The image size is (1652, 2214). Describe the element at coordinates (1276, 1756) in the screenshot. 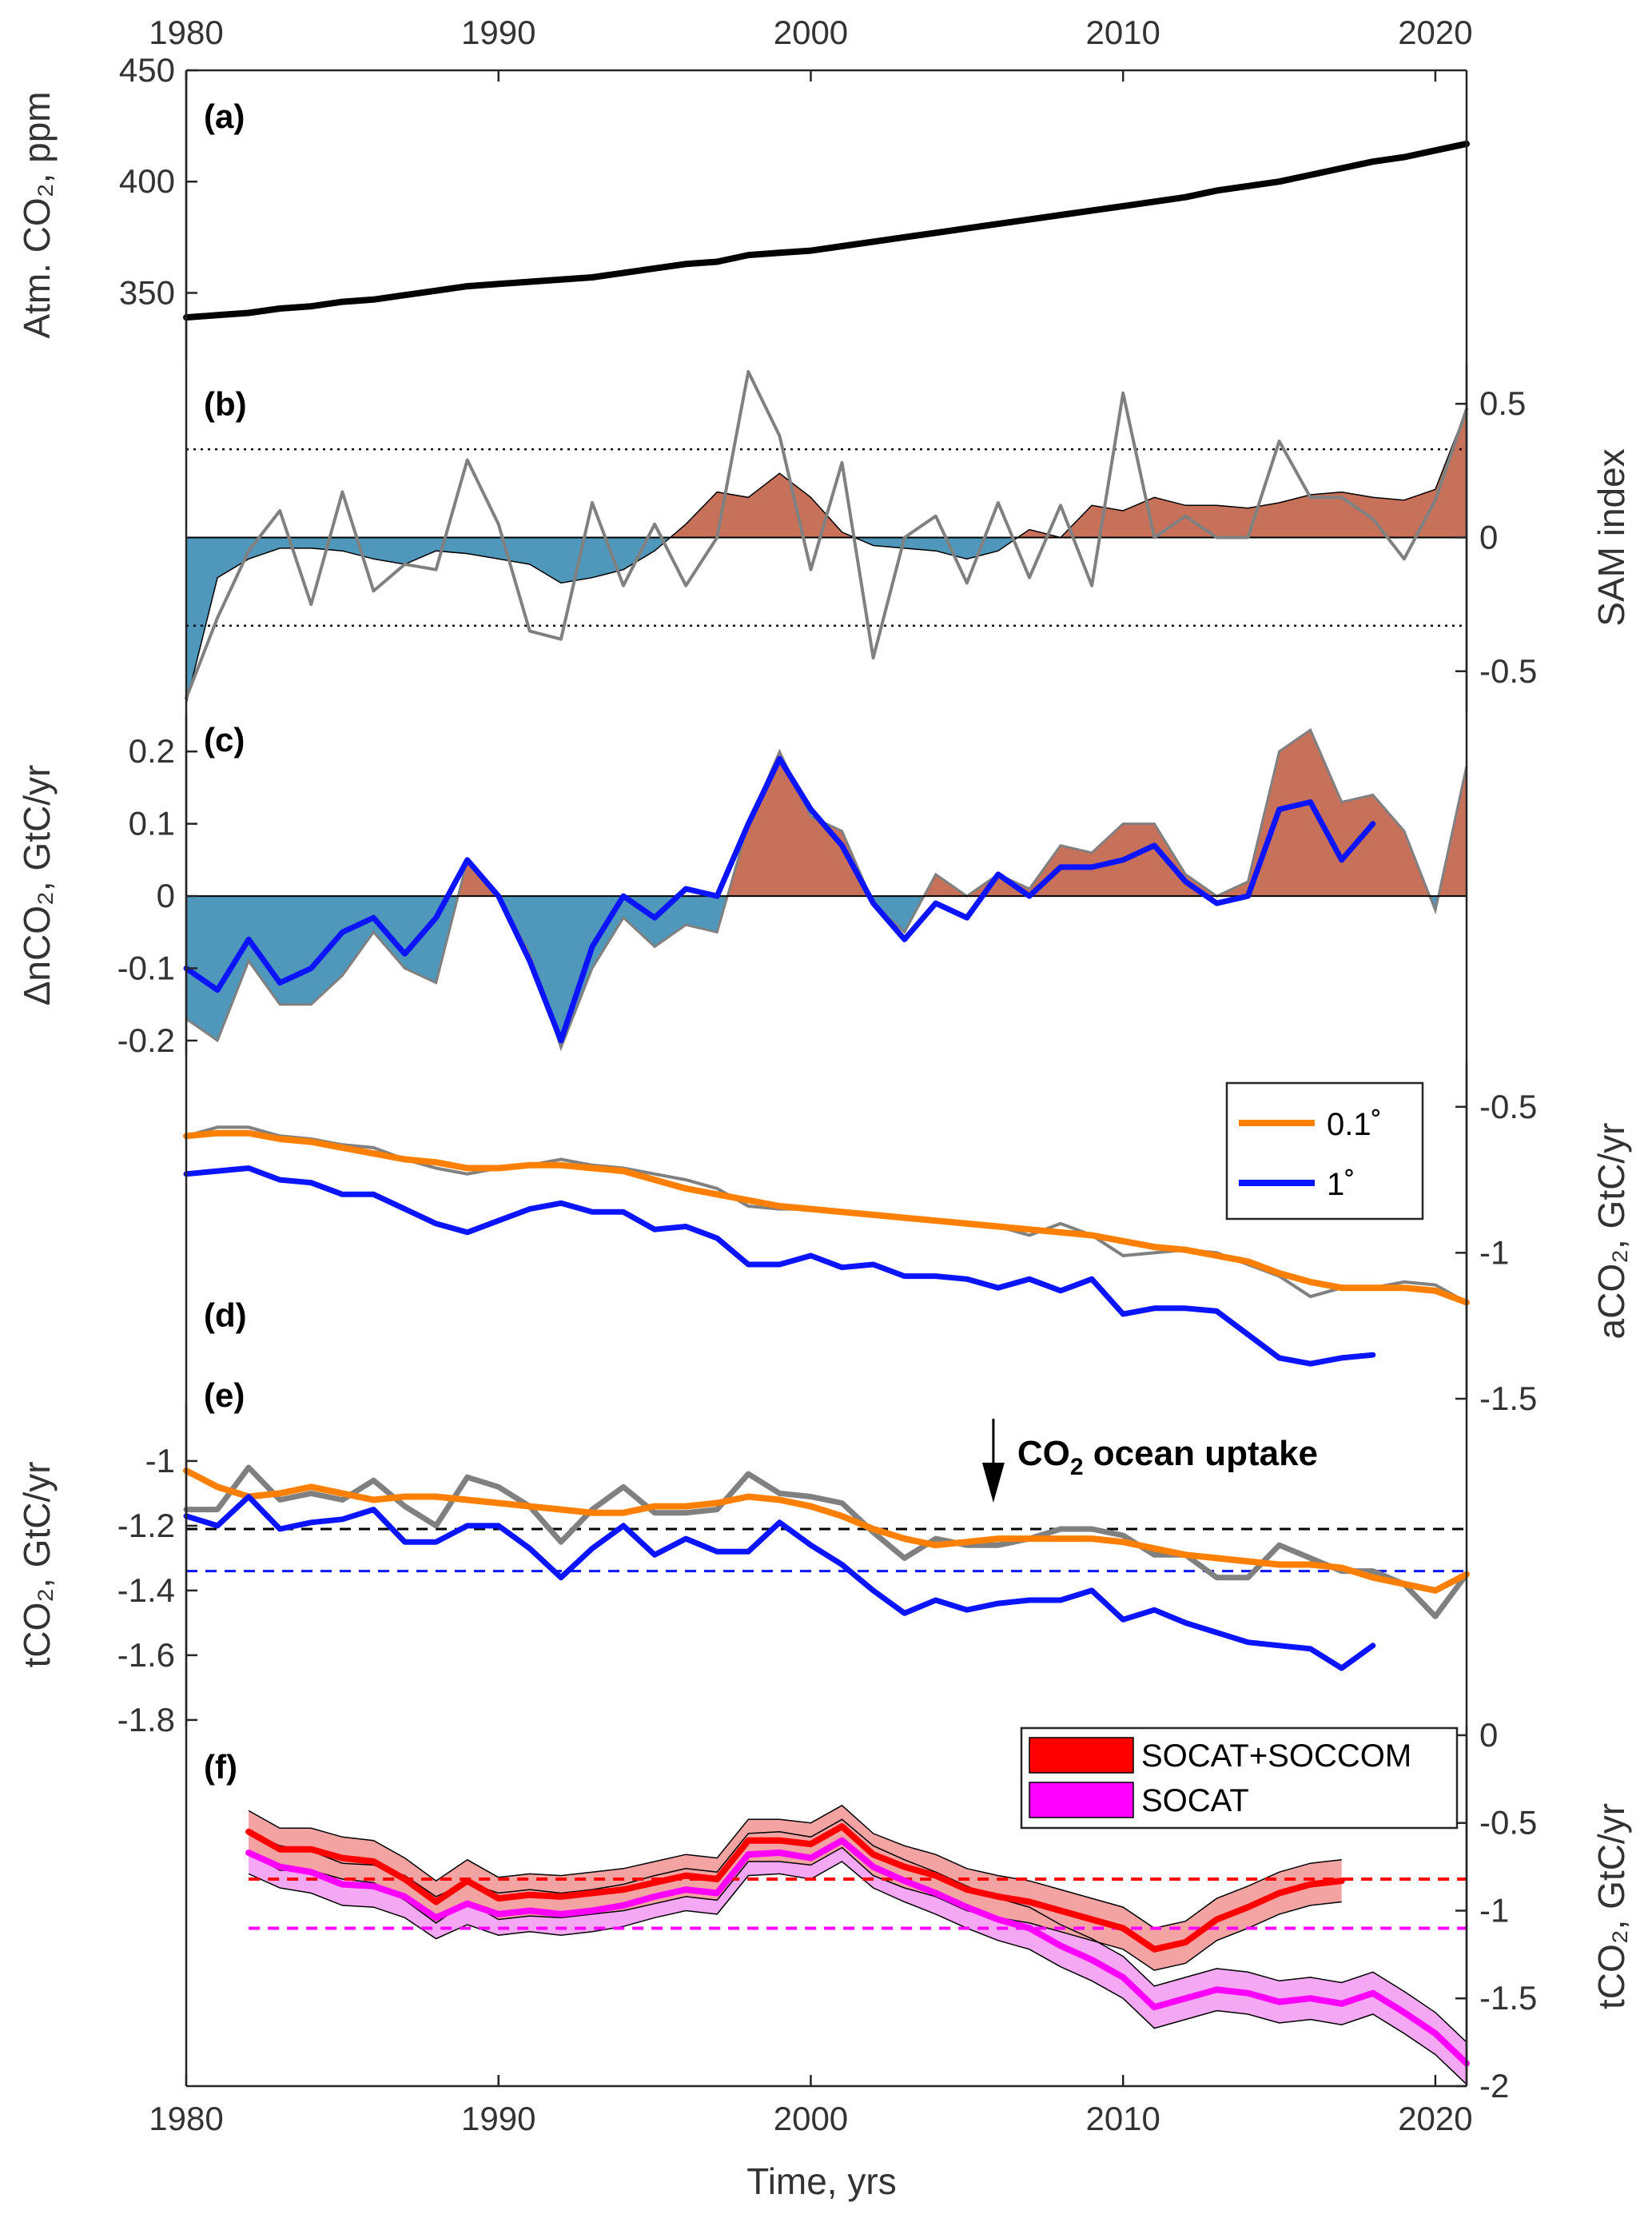

I see `chart-5-legend-label-0: SOCAT+SOCCOM` at that location.